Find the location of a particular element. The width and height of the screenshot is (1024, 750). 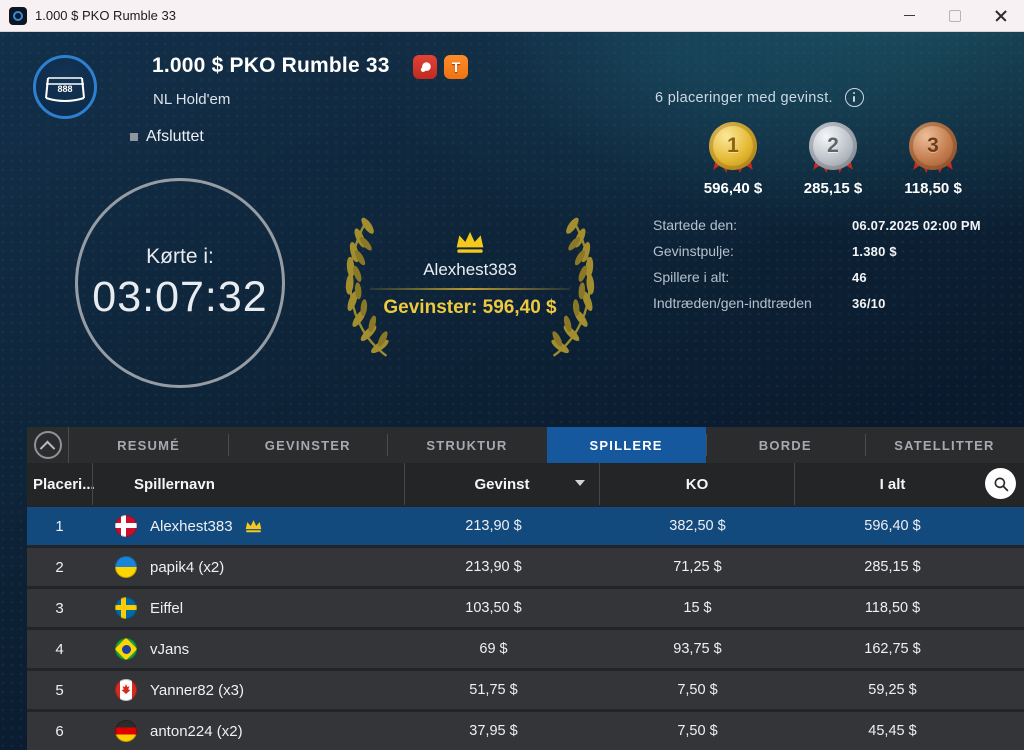

table-row: 2 papik4 (x2) 213,90 $ 71,25 $ 285,15 $ is located at coordinates (525, 567).